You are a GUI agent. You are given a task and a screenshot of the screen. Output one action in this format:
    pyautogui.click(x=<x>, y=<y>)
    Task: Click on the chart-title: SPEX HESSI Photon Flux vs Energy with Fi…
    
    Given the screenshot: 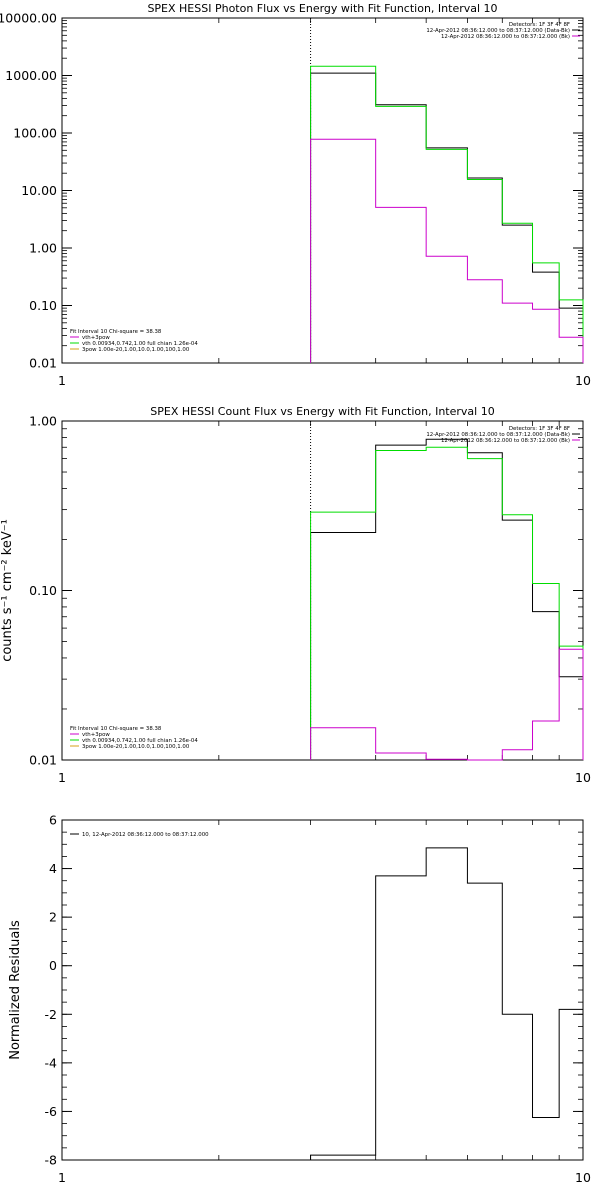 What is the action you would take?
    pyautogui.click(x=322, y=8)
    